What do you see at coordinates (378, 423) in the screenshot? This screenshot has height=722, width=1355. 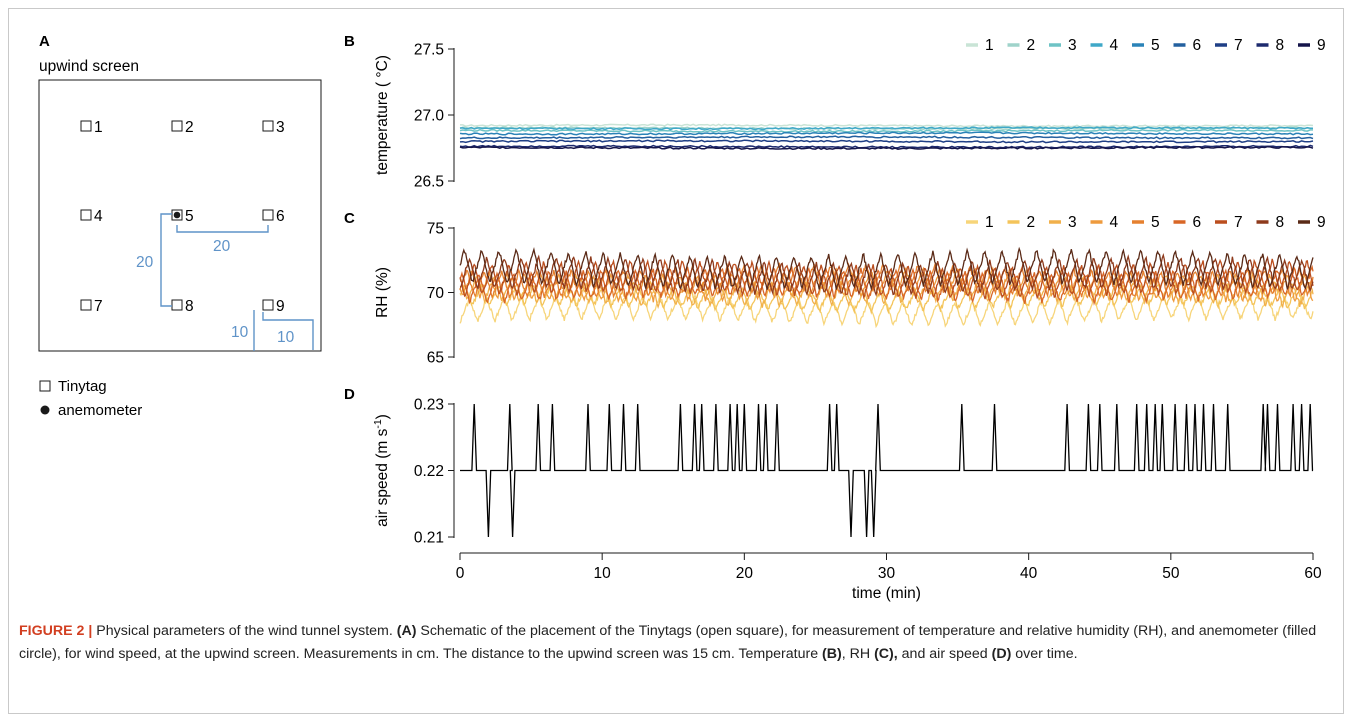 I see `y-axis-label-sup: -1` at bounding box center [378, 423].